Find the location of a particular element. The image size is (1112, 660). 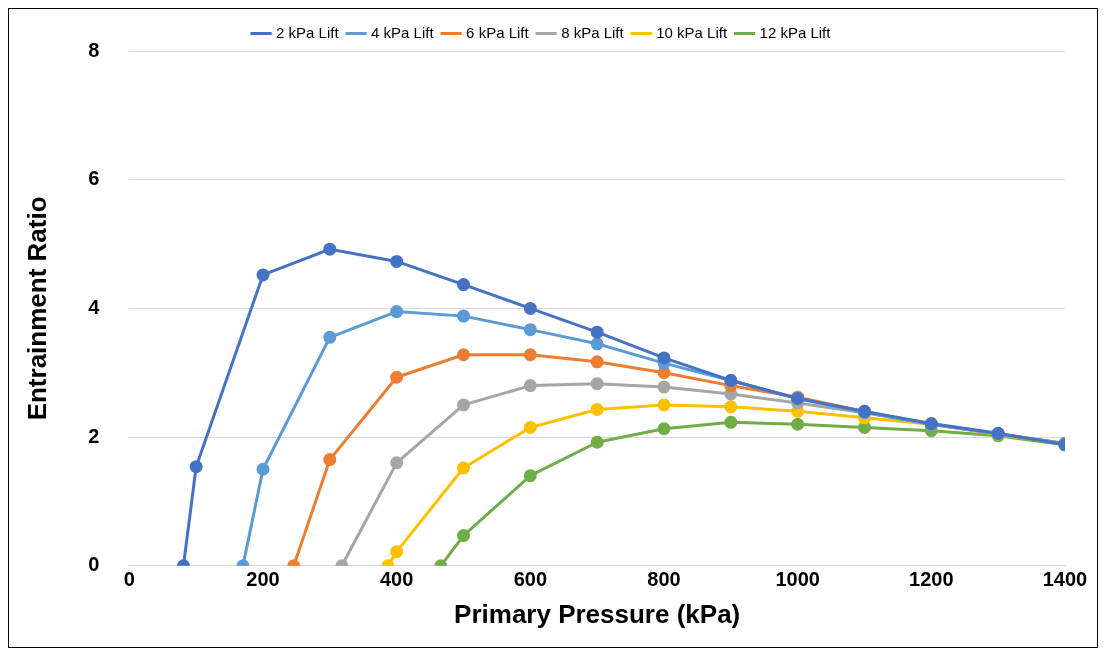

legend-label: 4 kPa Lift is located at coordinates (403, 32).